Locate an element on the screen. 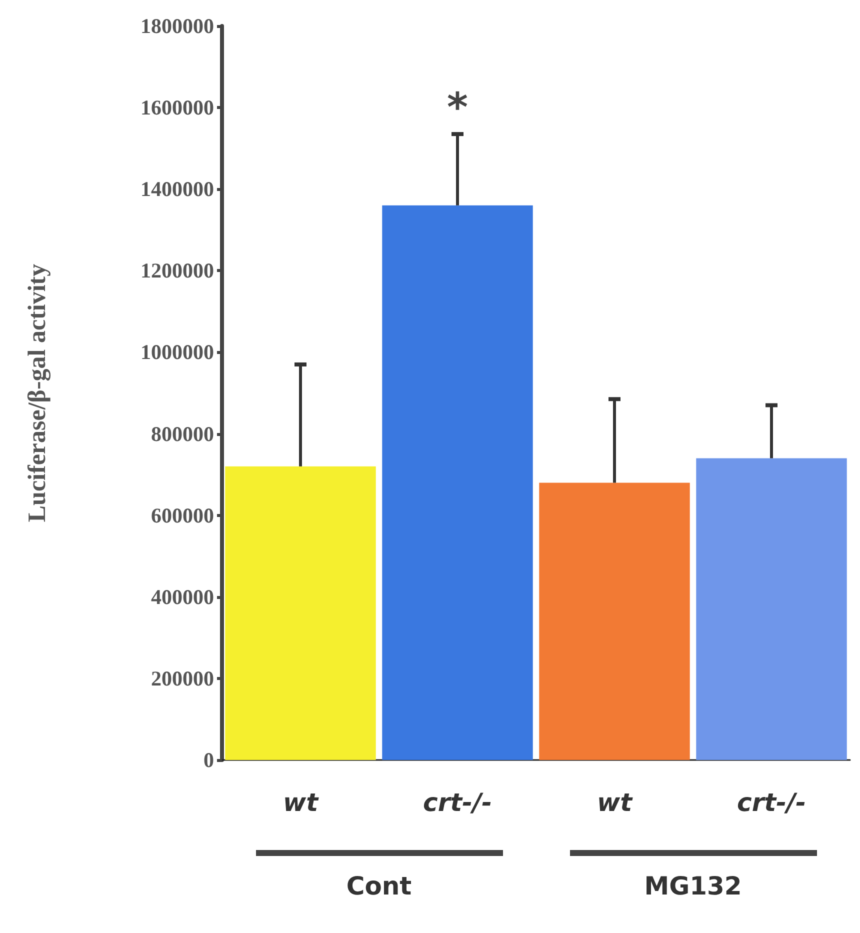  y-tick-label: 1200000 is located at coordinates (177, 270).